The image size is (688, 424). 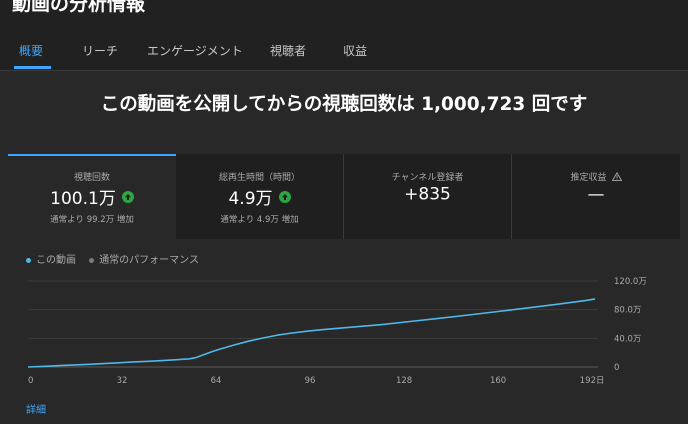 I want to click on metric-label: チャンネル登録者, so click(x=427, y=178).